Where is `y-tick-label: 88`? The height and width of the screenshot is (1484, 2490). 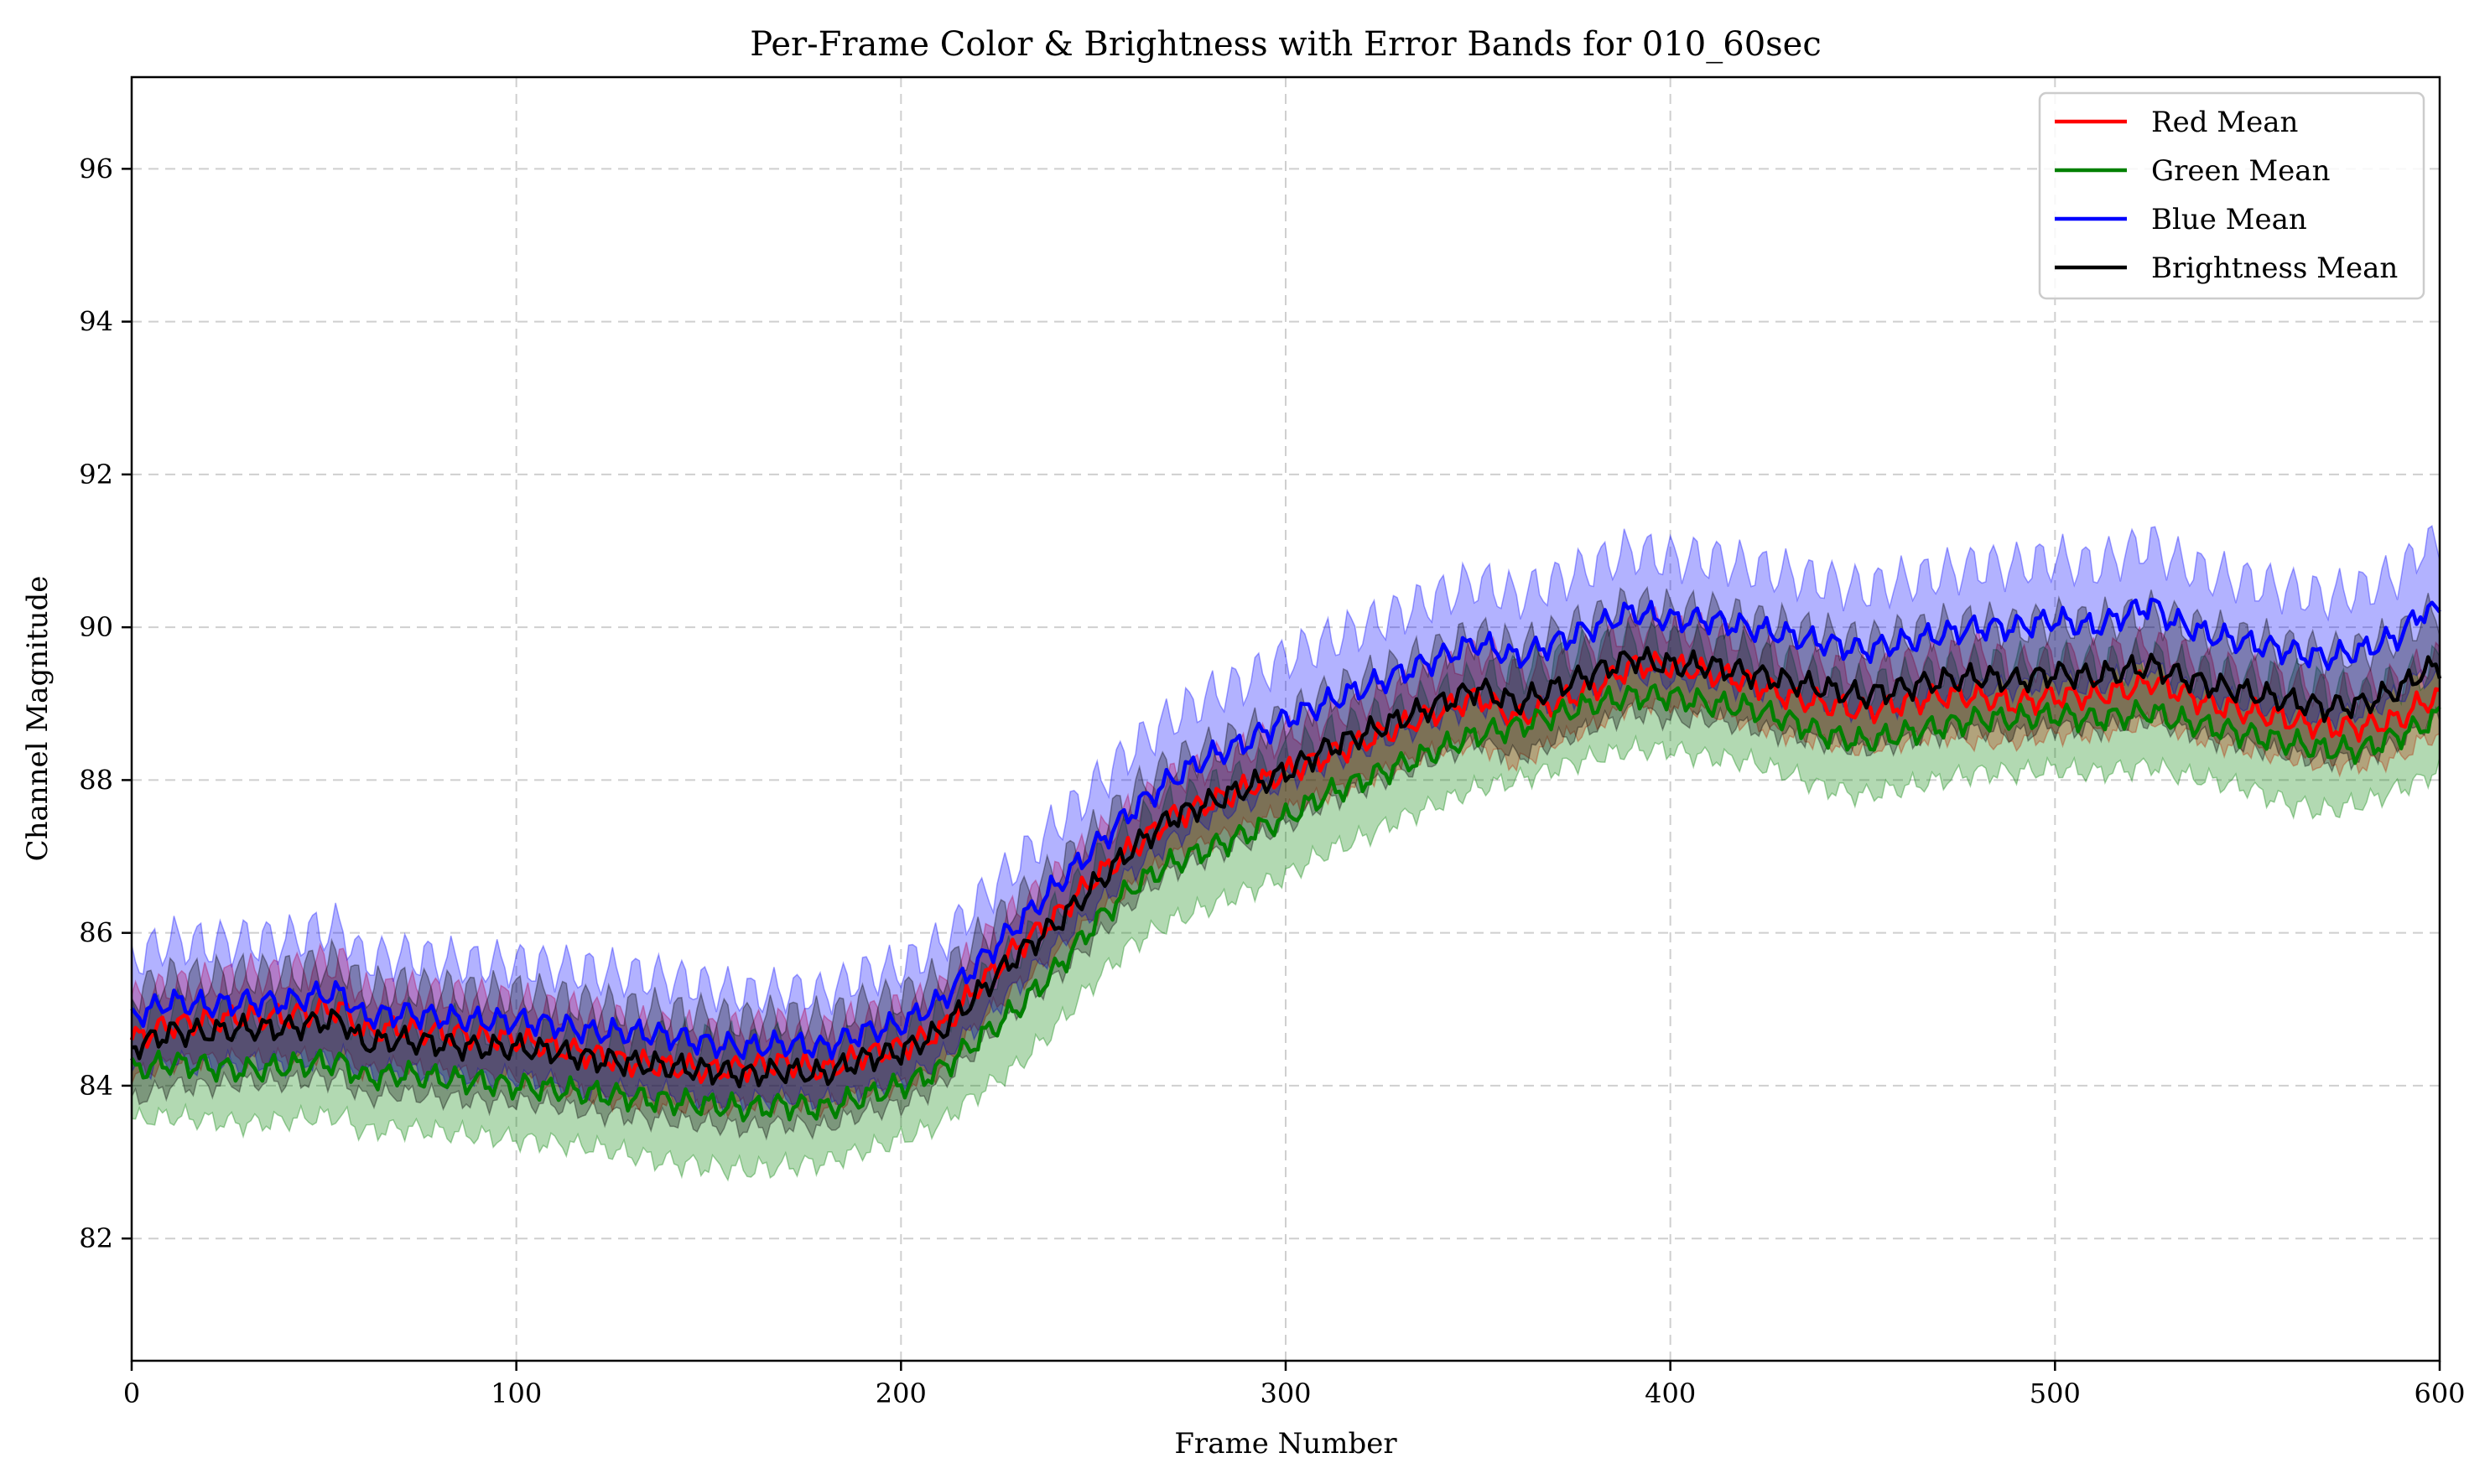 y-tick-label: 88 is located at coordinates (96, 780).